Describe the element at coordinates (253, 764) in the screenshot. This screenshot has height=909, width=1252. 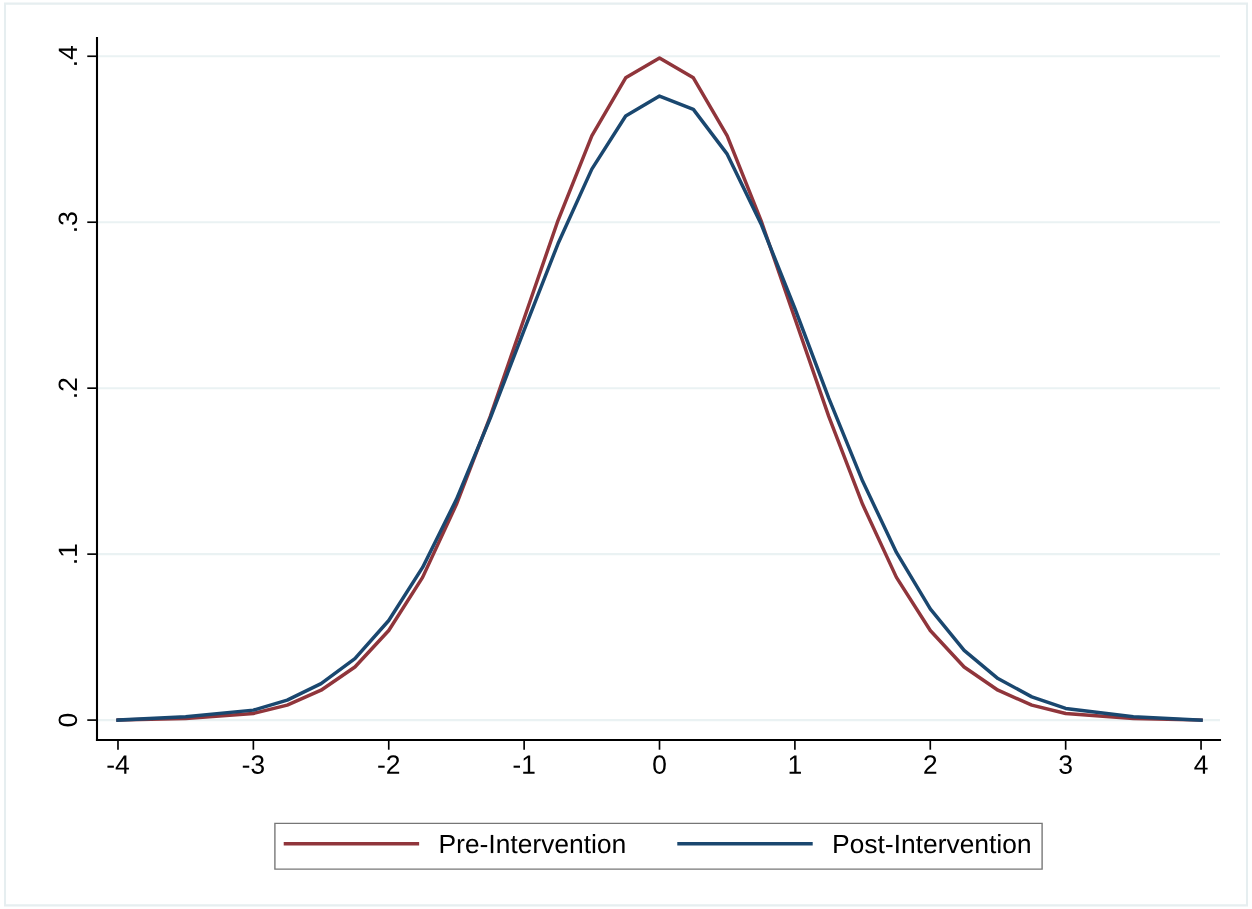
I see `x-tick-label: -3` at that location.